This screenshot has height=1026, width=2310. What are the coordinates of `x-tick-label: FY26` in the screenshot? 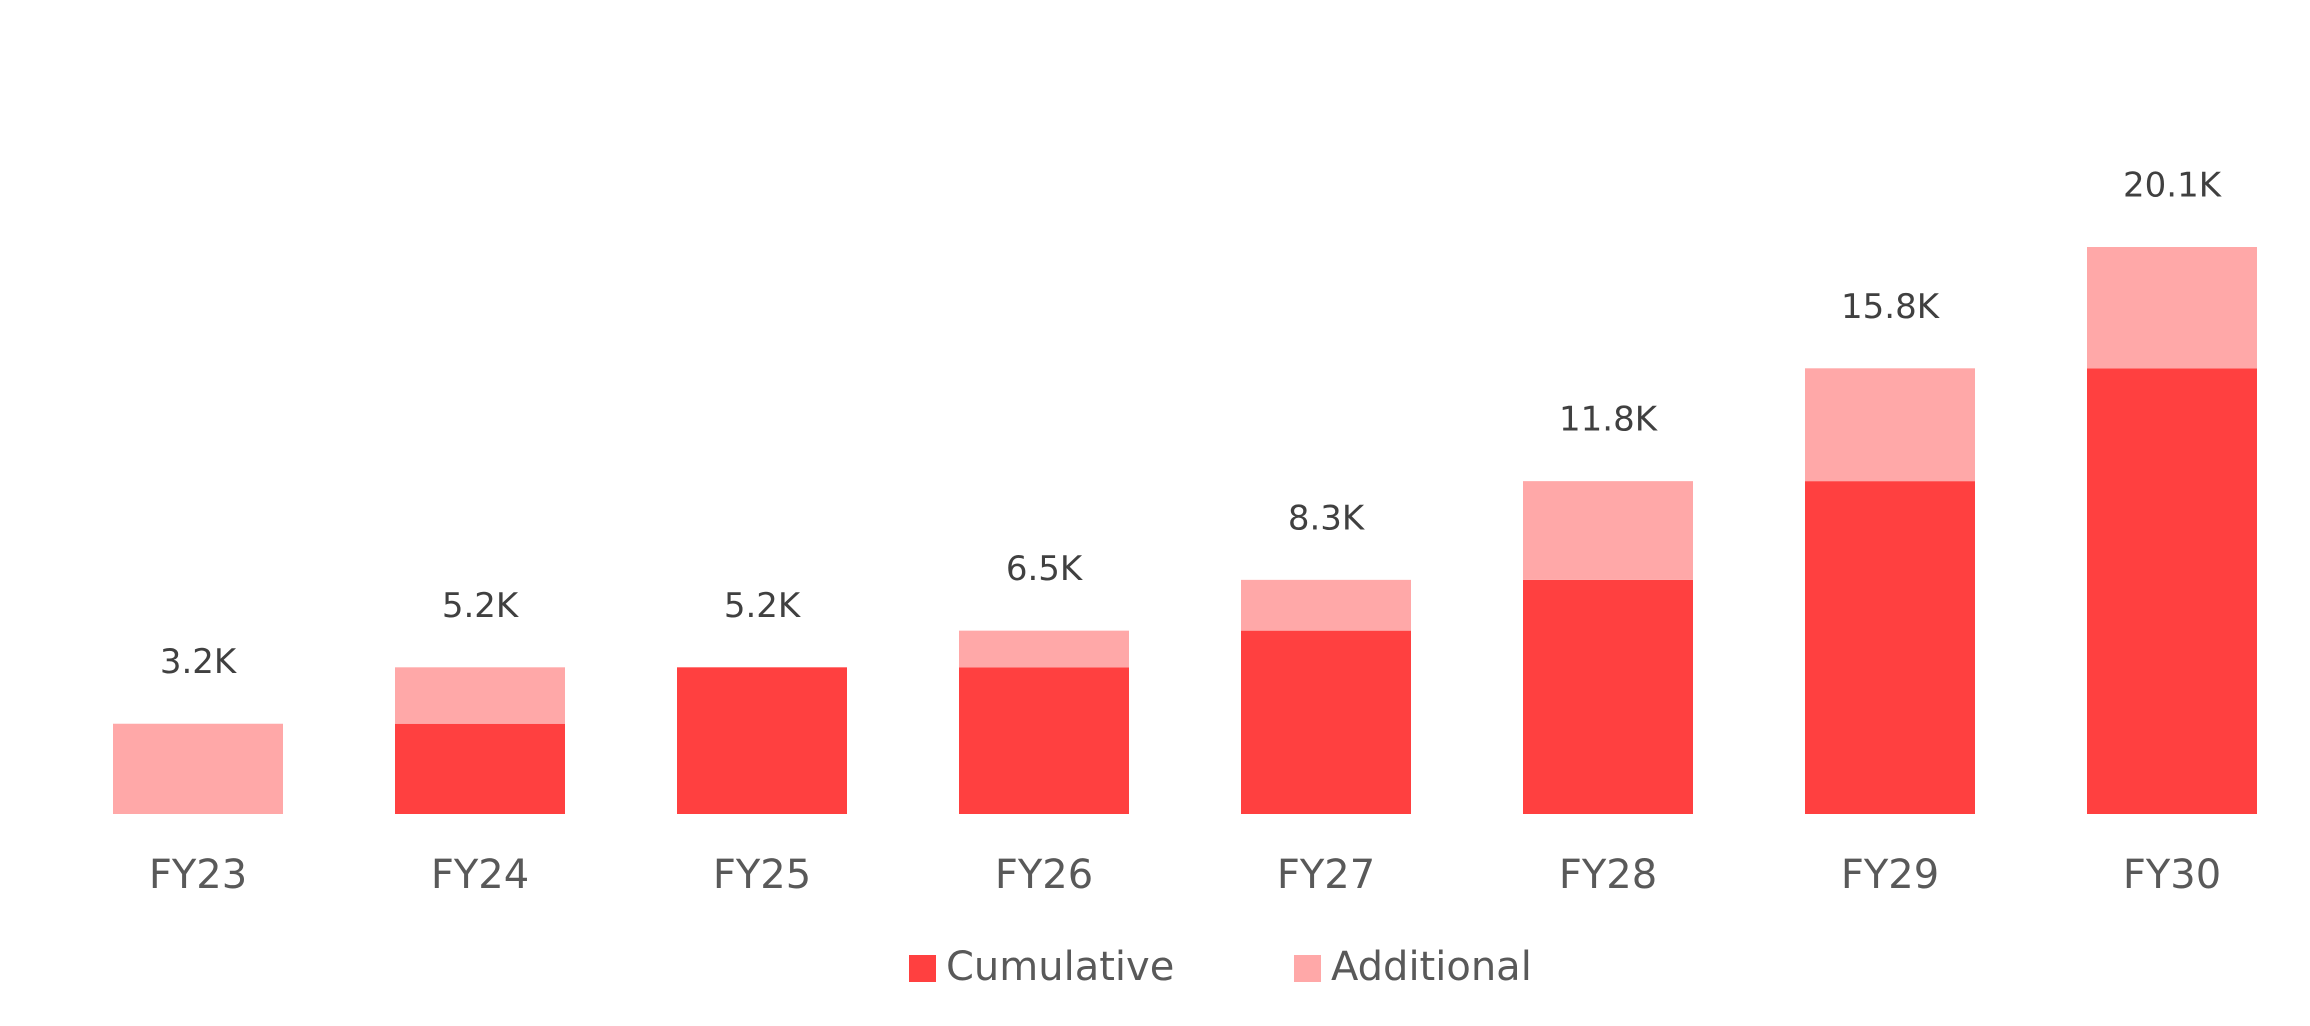 It's located at (1044, 875).